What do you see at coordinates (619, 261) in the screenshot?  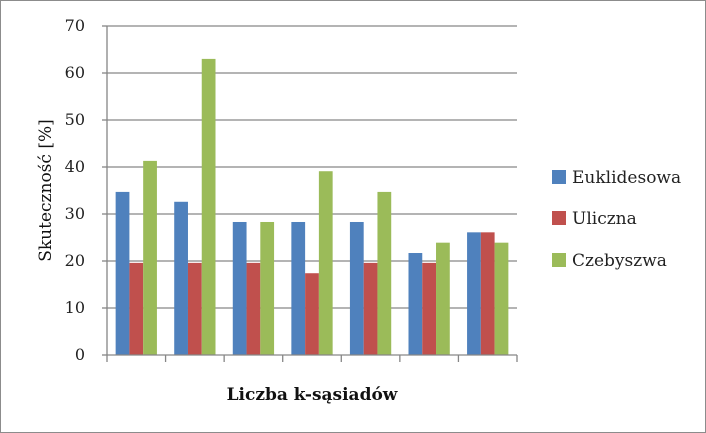 I see `legend-label-czebyszwa: Czebyszwa` at bounding box center [619, 261].